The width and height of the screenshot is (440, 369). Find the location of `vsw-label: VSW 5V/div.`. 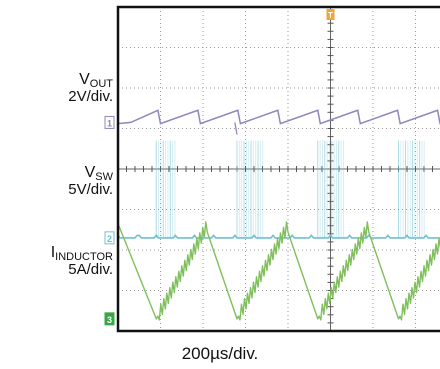

vsw-label: VSW 5V/div. is located at coordinates (90, 181).